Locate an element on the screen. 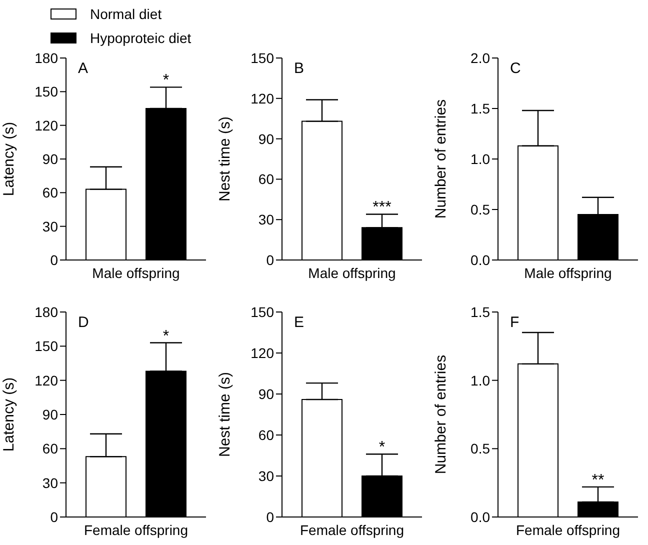 This screenshot has width=648, height=545. chart-title: A is located at coordinates (83, 68).